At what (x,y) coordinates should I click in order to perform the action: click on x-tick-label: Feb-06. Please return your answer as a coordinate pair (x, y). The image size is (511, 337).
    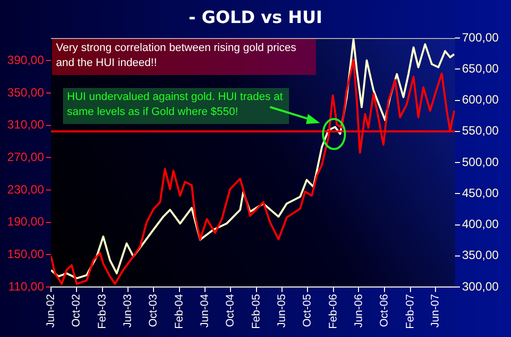
    Looking at the image, I should click on (333, 311).